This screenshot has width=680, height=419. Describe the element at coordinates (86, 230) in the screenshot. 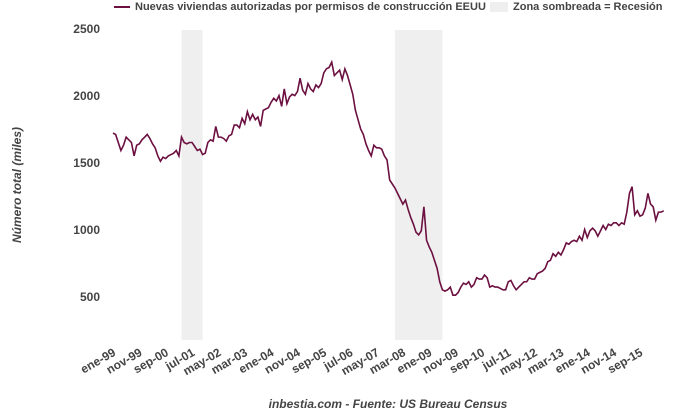

I see `y-tick-label: 1000` at that location.